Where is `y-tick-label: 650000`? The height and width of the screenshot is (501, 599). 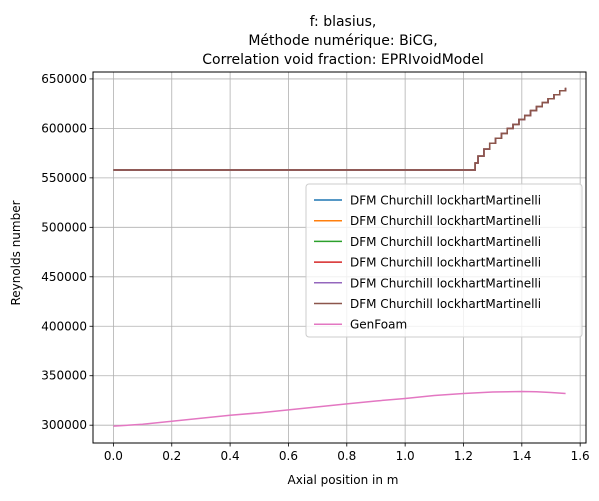 y-tick-label: 650000 is located at coordinates (64, 79).